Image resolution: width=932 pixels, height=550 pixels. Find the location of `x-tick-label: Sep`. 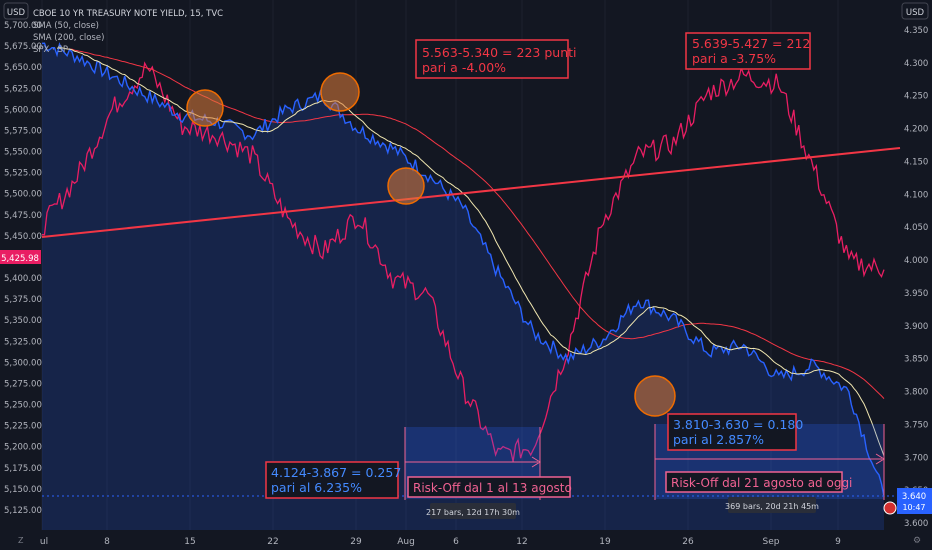

x-tick-label: Sep is located at coordinates (771, 542).